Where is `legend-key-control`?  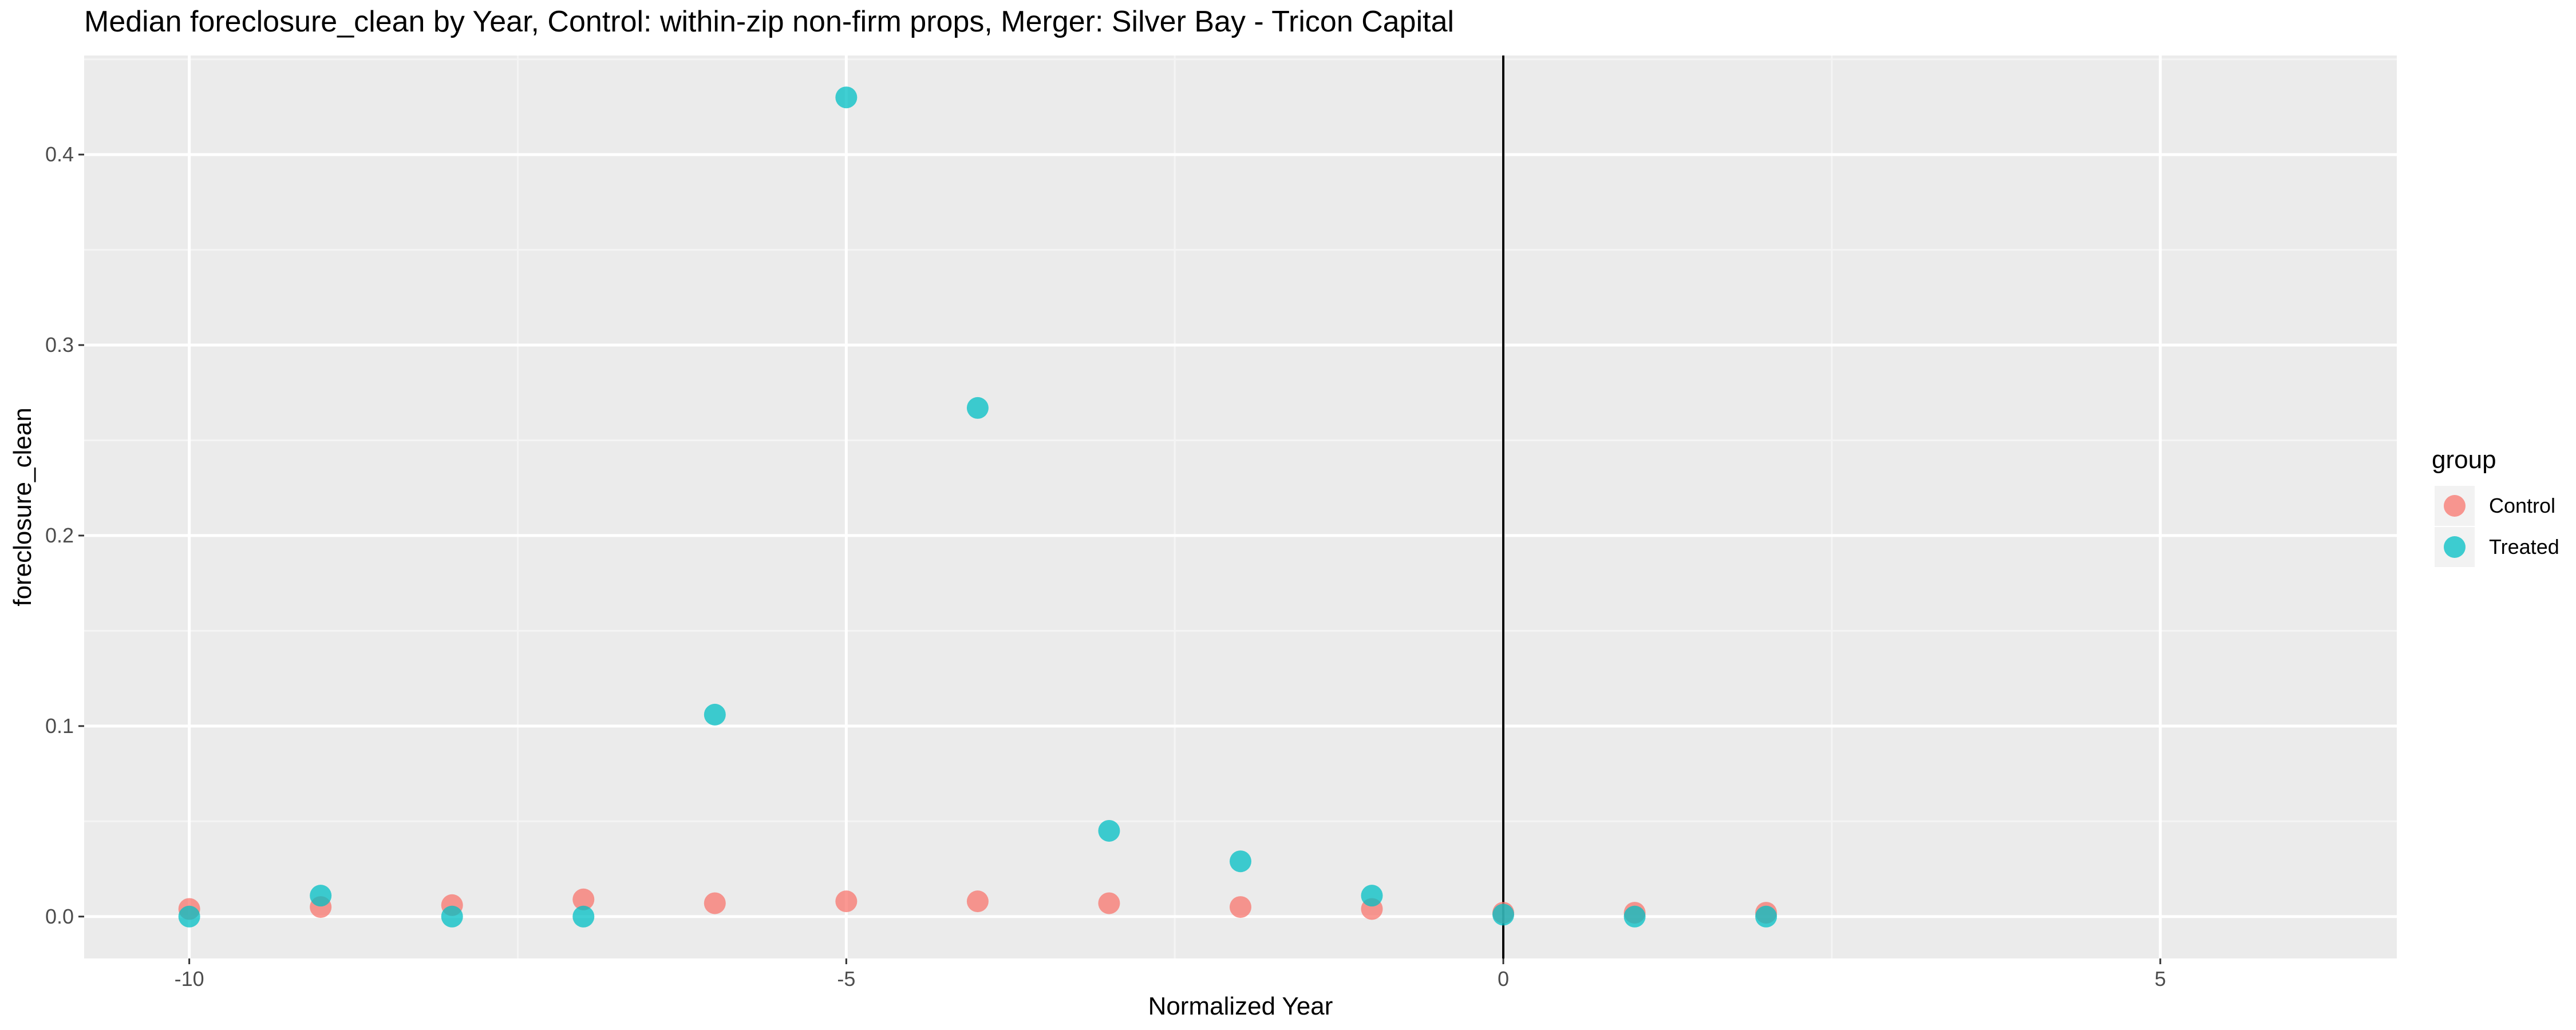
legend-key-control is located at coordinates (2455, 506).